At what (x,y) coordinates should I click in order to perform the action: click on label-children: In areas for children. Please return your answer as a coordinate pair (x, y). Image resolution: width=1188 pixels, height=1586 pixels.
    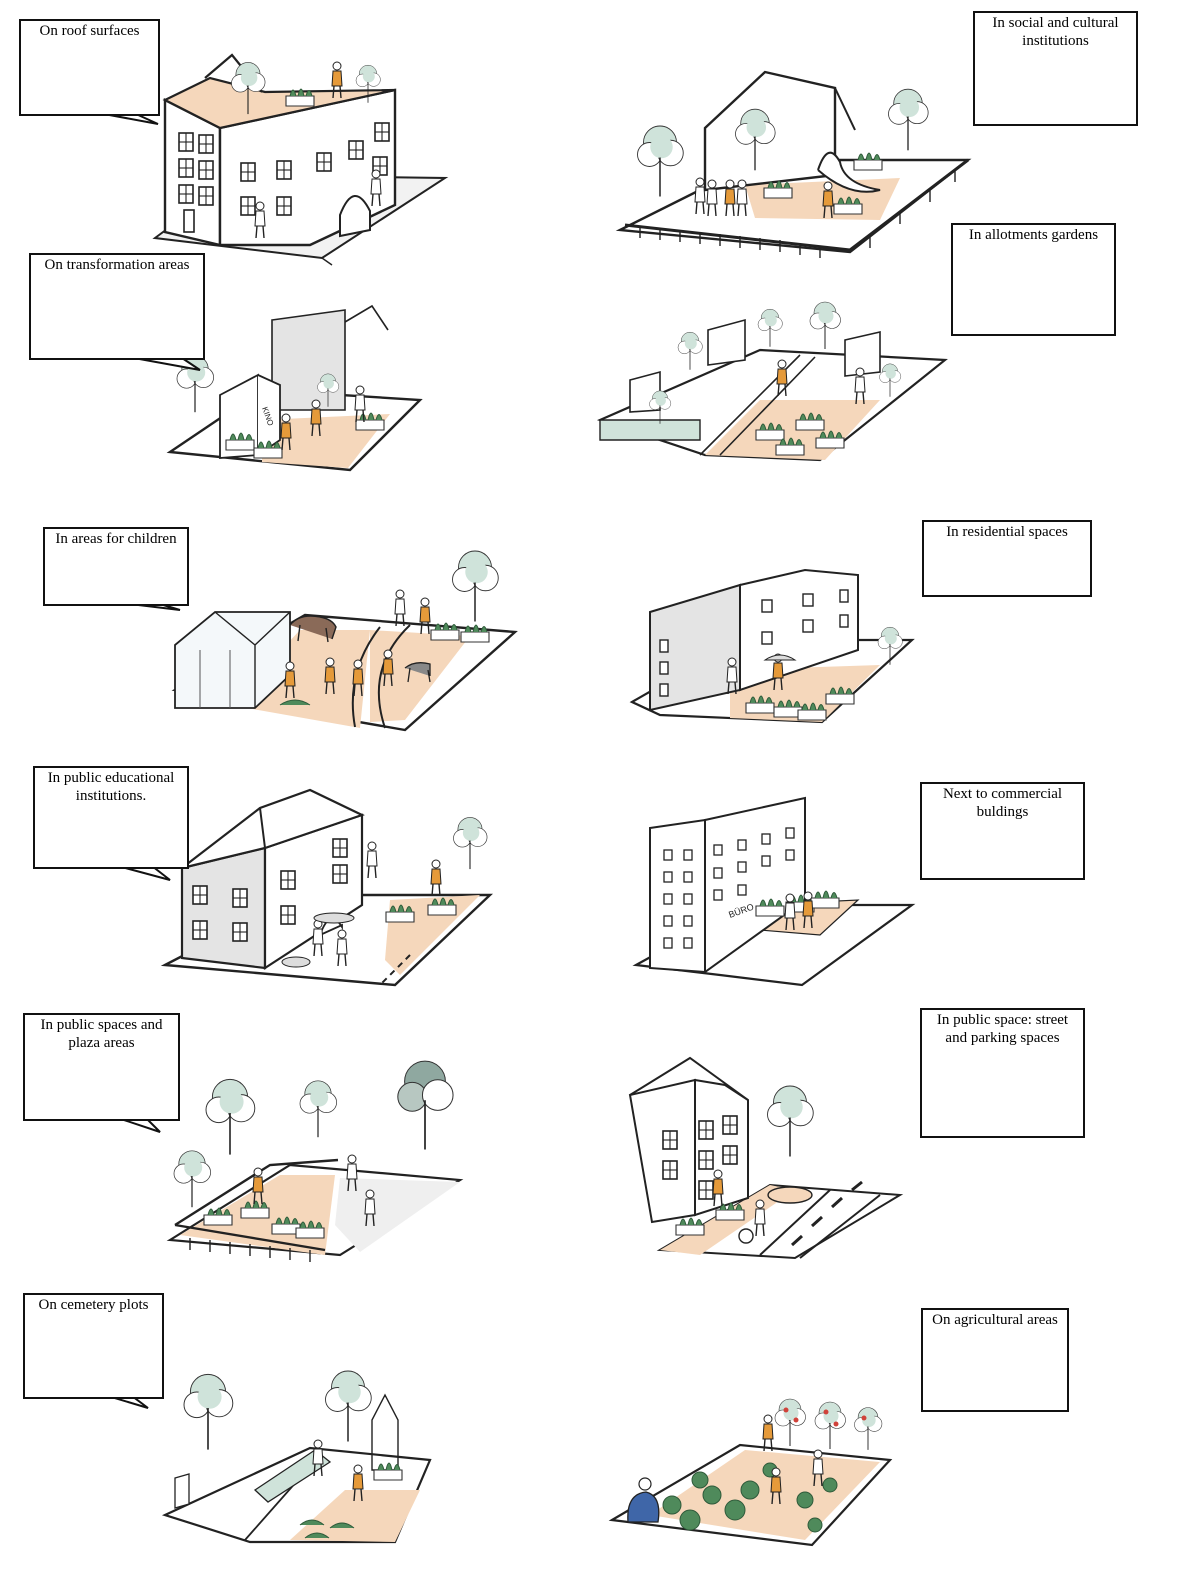
    Looking at the image, I should click on (116, 566).